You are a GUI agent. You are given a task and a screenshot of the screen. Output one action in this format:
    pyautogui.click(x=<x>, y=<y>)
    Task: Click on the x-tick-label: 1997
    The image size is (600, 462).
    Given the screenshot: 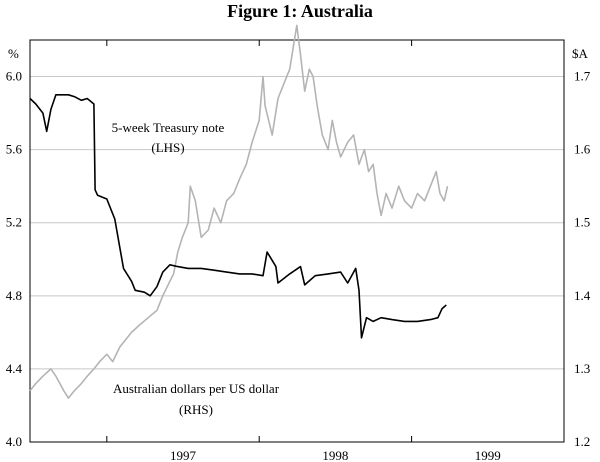 What is the action you would take?
    pyautogui.click(x=183, y=455)
    